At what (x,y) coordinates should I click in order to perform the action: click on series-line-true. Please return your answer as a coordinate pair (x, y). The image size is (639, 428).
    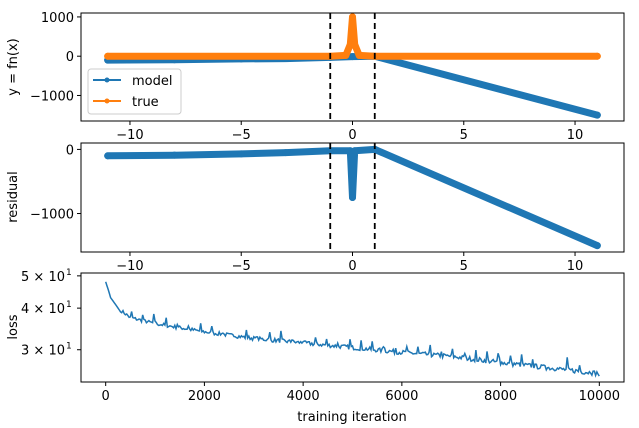
    Looking at the image, I should click on (352, 36).